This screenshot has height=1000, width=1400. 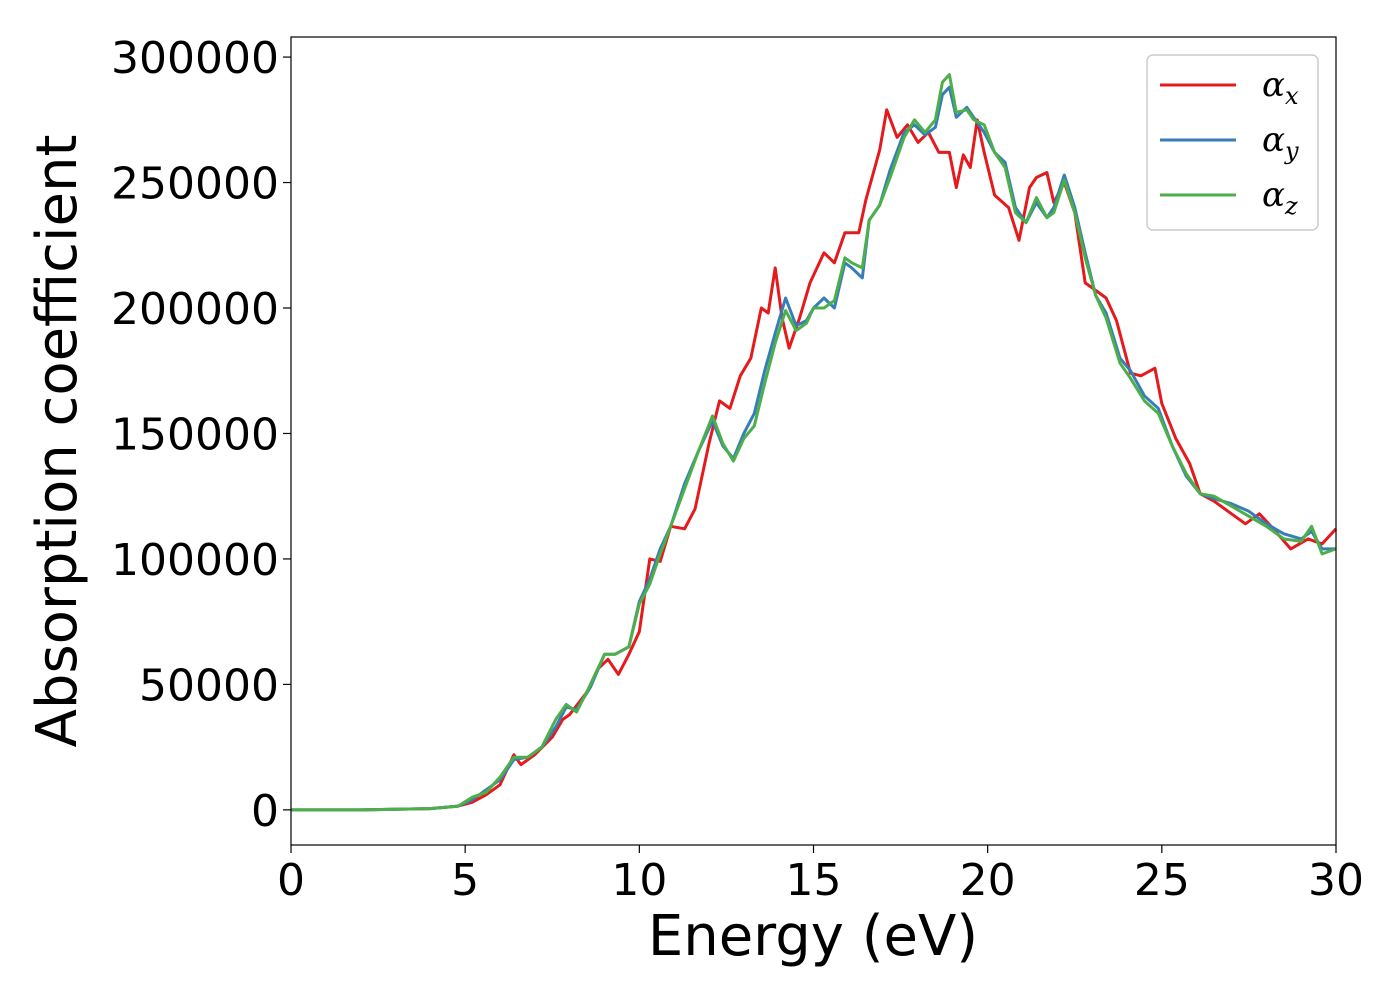 What do you see at coordinates (195, 434) in the screenshot?
I see `y-tick-label: 150000` at bounding box center [195, 434].